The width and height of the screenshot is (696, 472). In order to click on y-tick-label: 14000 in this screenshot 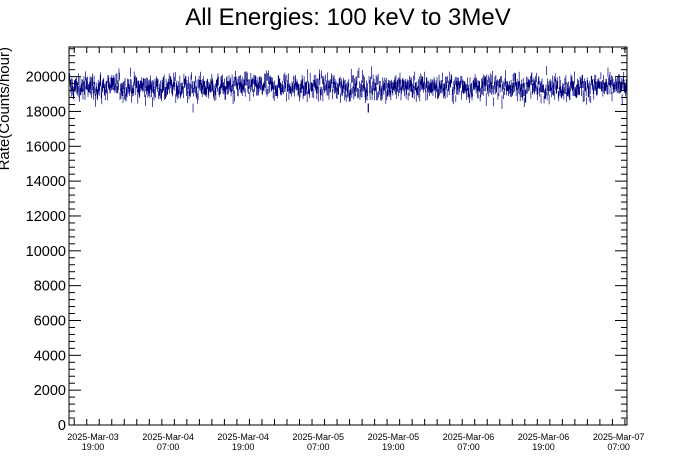, I will do `click(46, 182)`.